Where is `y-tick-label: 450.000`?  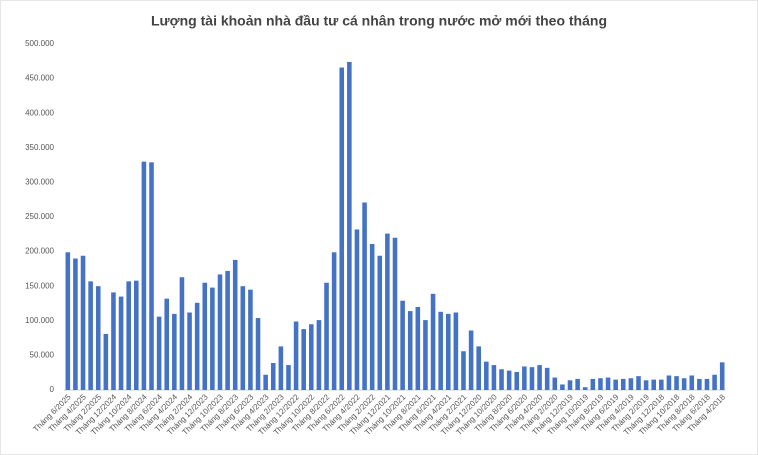
y-tick-label: 450.000 is located at coordinates (39, 78).